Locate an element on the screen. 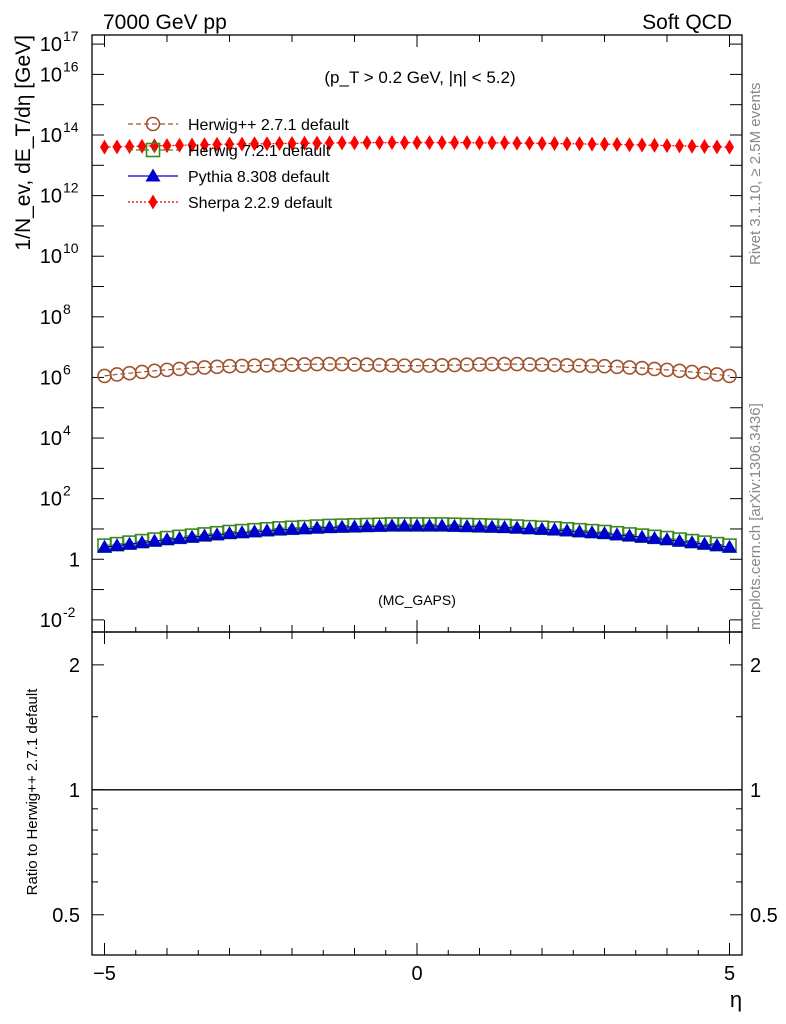 The image size is (786, 1024). y-tick-exponent: 6 is located at coordinates (67, 369).